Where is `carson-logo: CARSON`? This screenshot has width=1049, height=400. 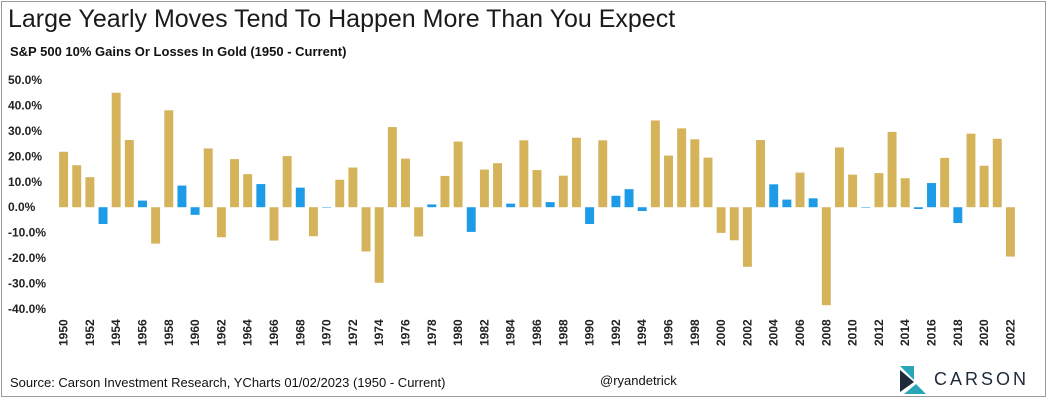
carson-logo: CARSON is located at coordinates (963, 379).